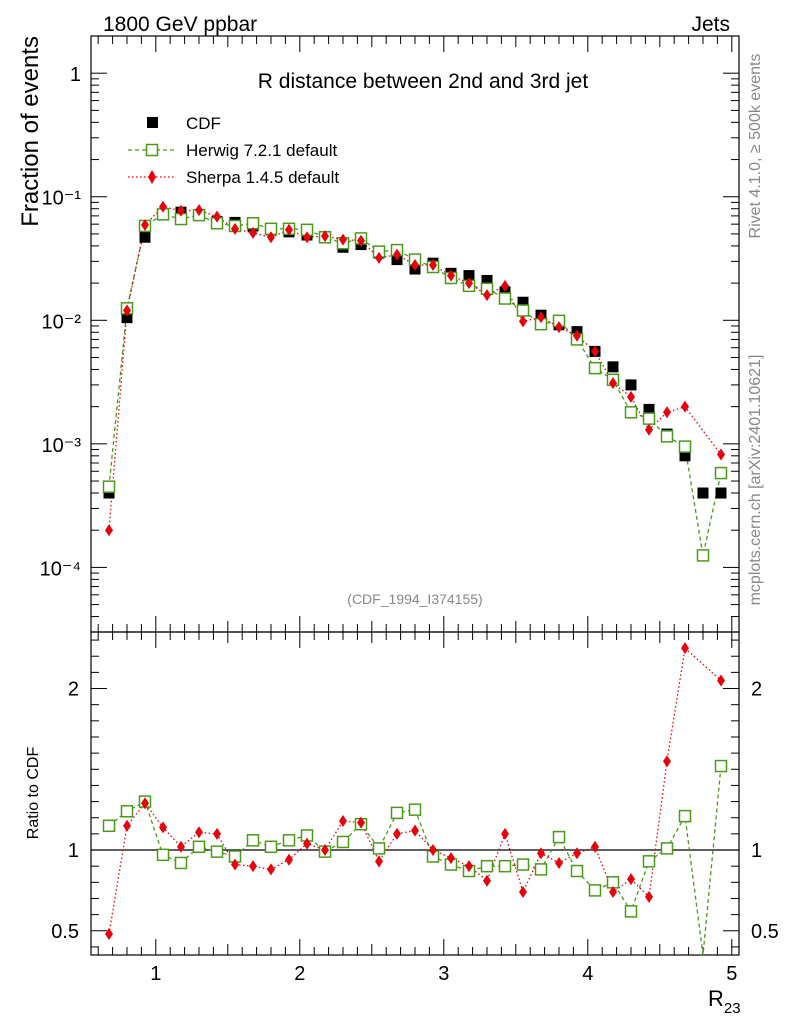 This screenshot has width=786, height=1024. Describe the element at coordinates (732, 1008) in the screenshot. I see `x-axis-label-subscript: 23` at that location.